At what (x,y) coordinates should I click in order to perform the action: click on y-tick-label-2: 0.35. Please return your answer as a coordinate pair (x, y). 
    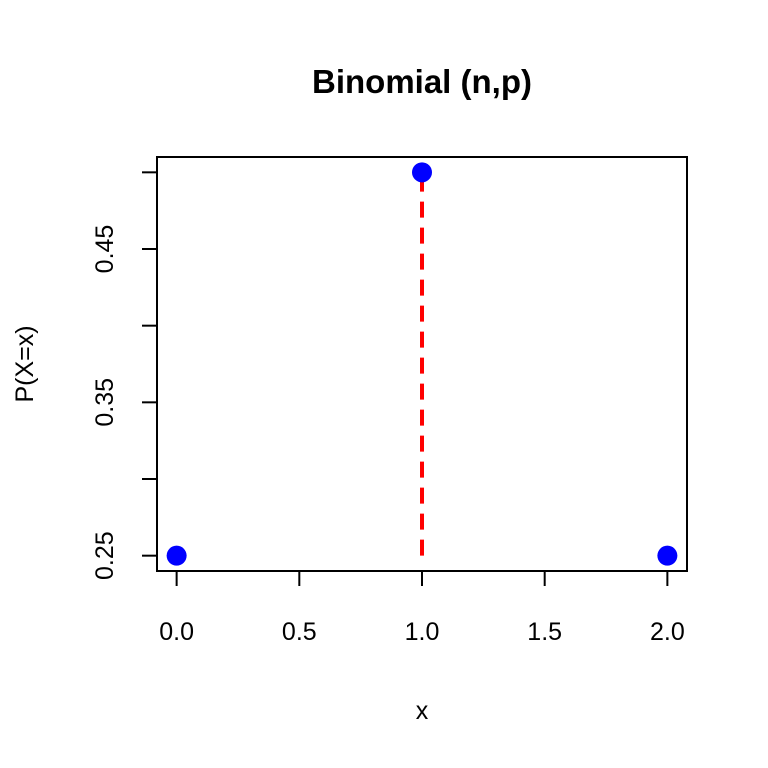
    Looking at the image, I should click on (105, 402).